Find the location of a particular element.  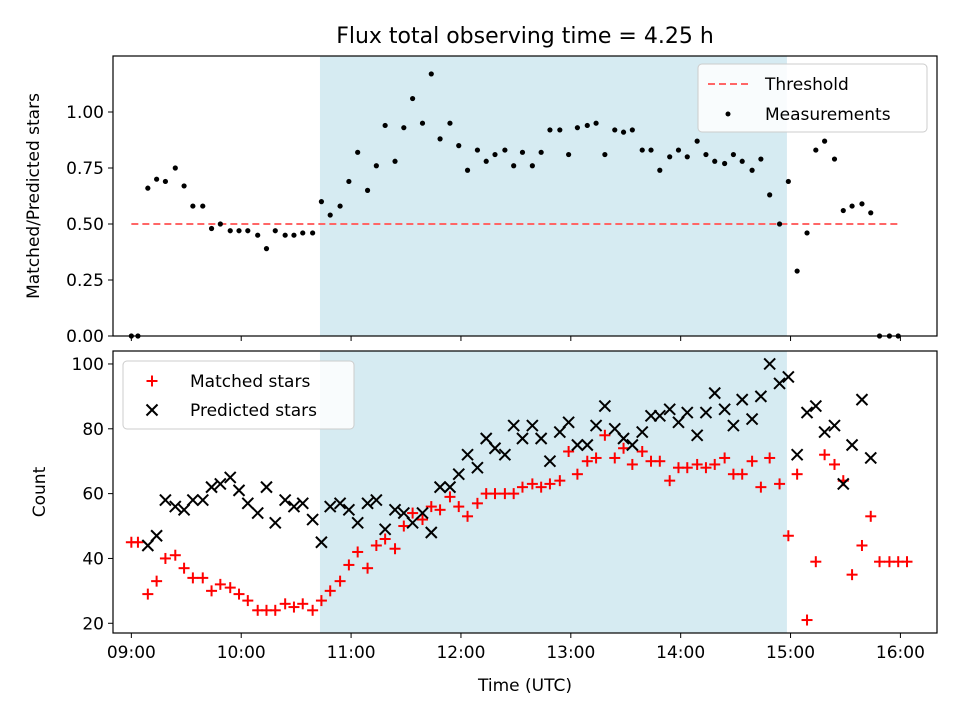

ratio-legend: Threshold Measurements is located at coordinates (812, 98).